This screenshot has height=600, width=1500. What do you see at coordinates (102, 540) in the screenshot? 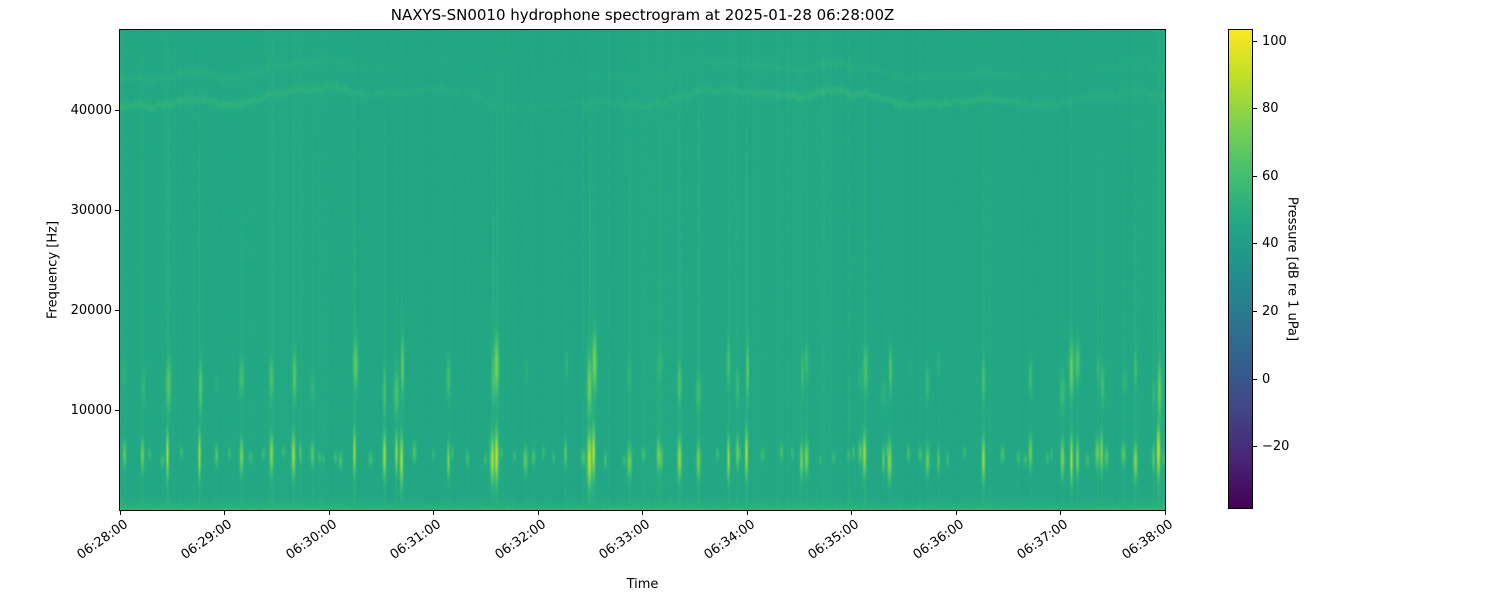
I see `x-tick-label-text: 06:28:00` at bounding box center [102, 540].